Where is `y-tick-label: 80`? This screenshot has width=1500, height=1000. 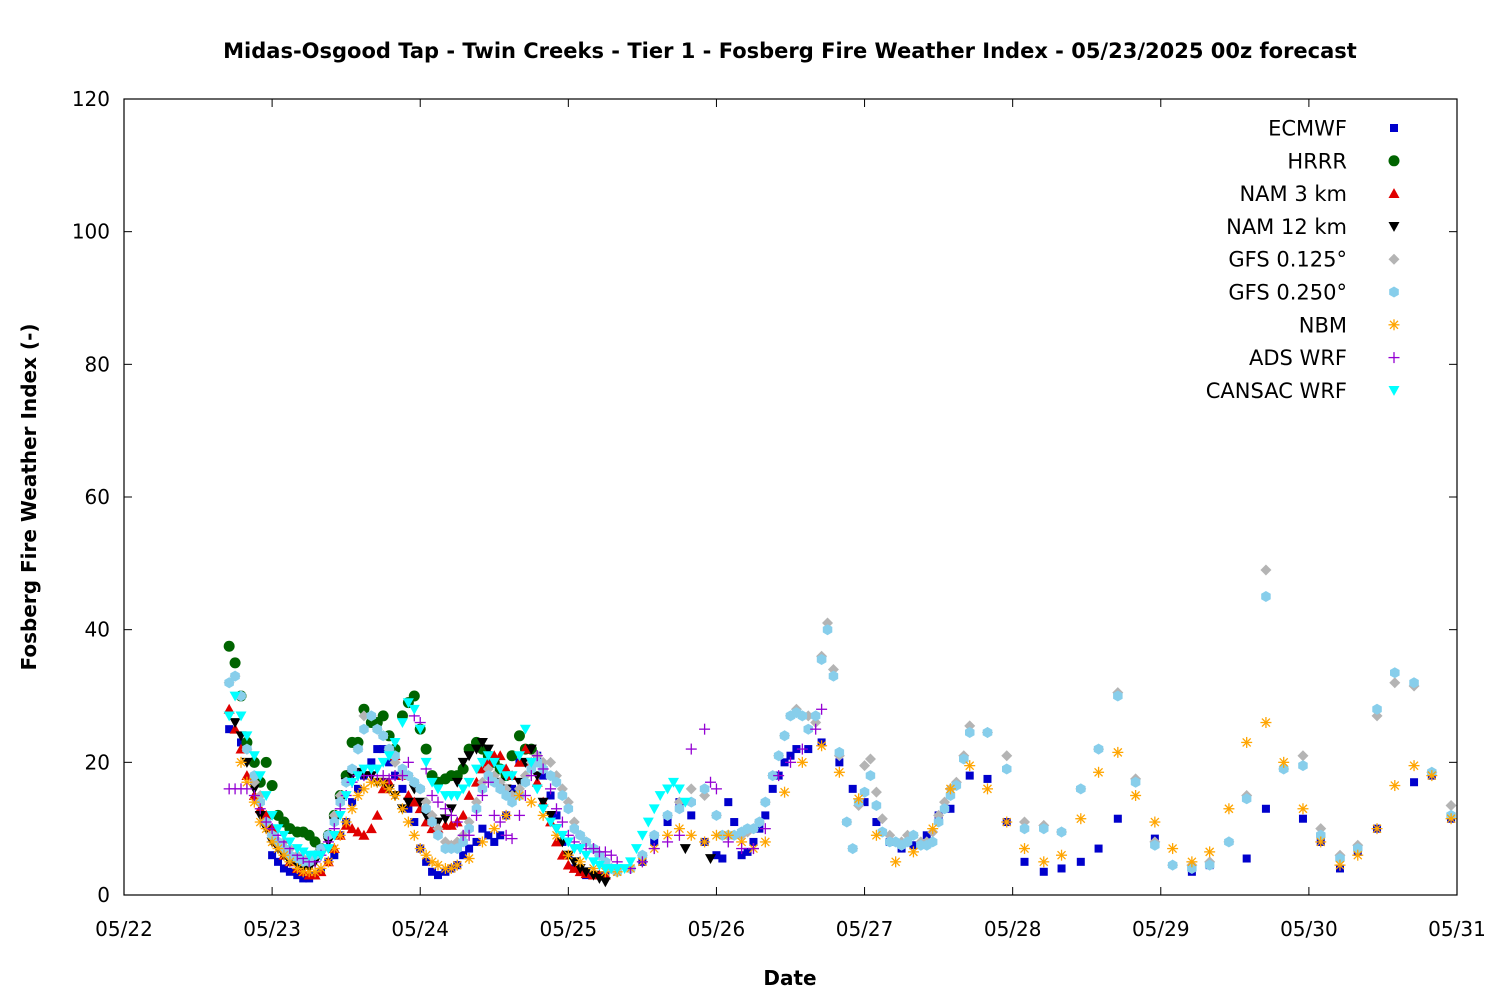
y-tick-label: 80 is located at coordinates (97, 364).